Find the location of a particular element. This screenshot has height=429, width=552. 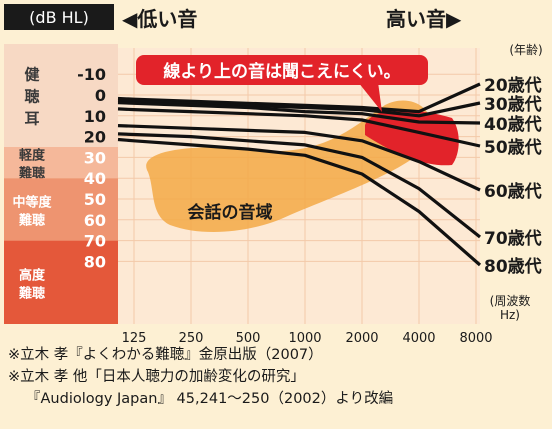

x-tick-label: 4000 is located at coordinates (418, 338).